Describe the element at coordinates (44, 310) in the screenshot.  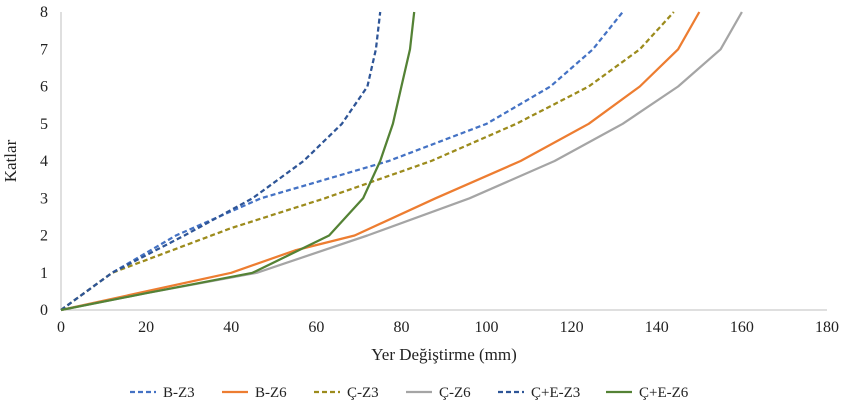
I see `y-tick-label: 0` at that location.